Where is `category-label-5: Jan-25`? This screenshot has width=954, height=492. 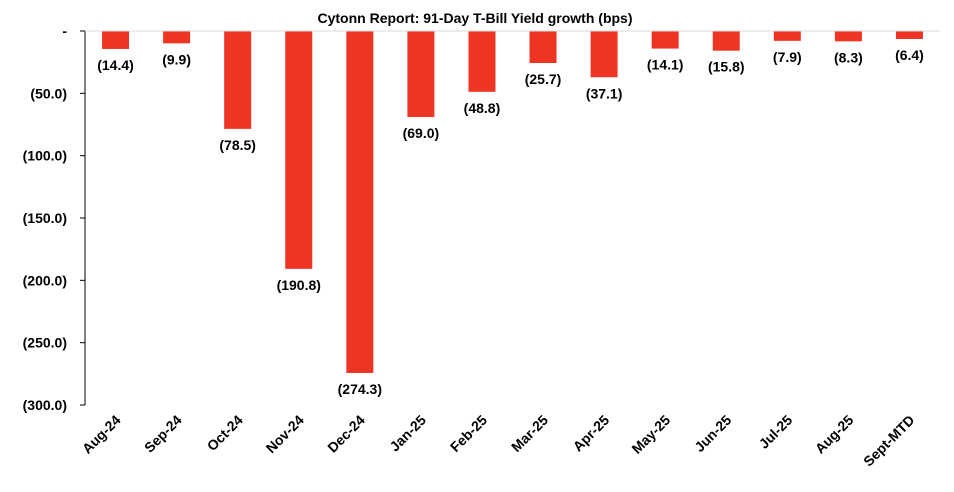 category-label-5: Jan-25 is located at coordinates (407, 433).